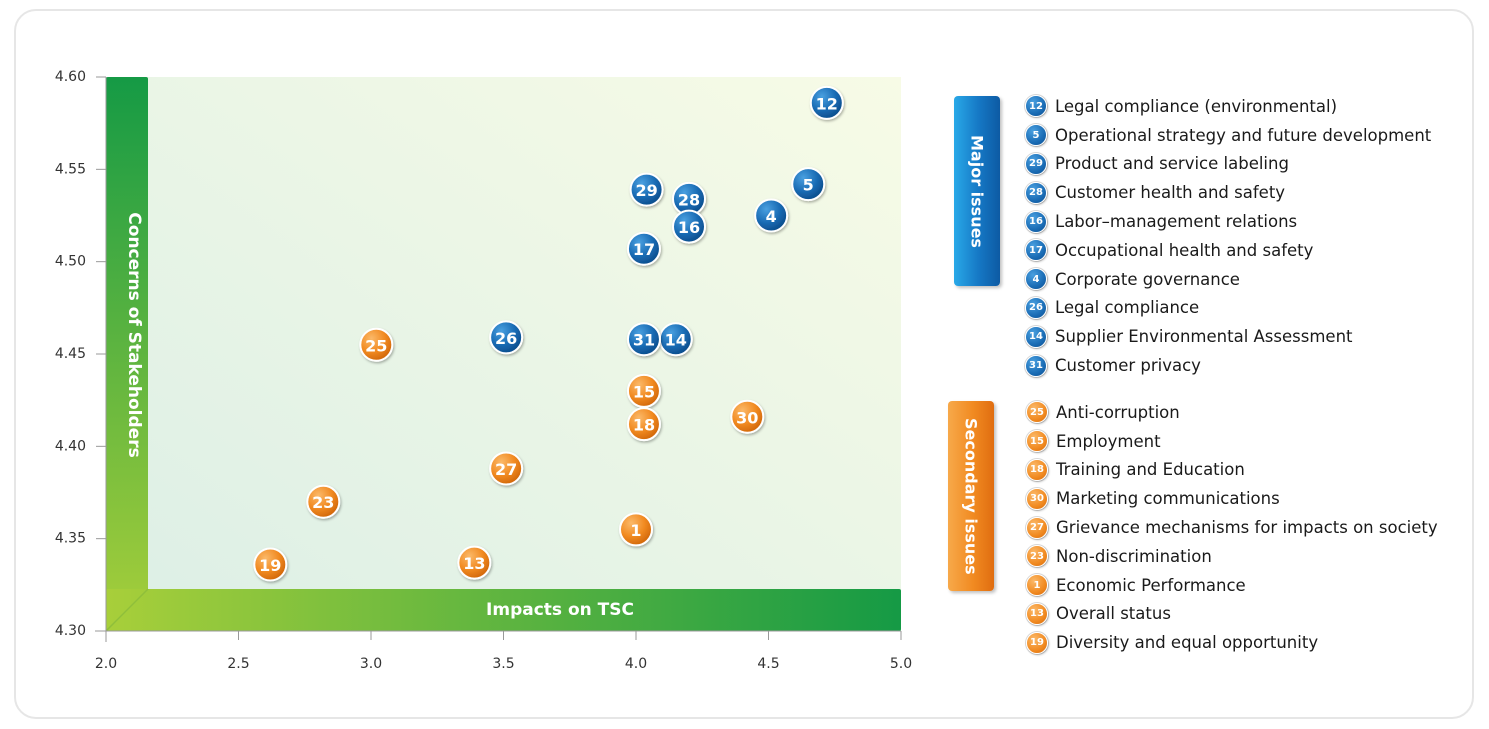  What do you see at coordinates (1172, 164) in the screenshot?
I see `legend-label: Product and service labeling` at bounding box center [1172, 164].